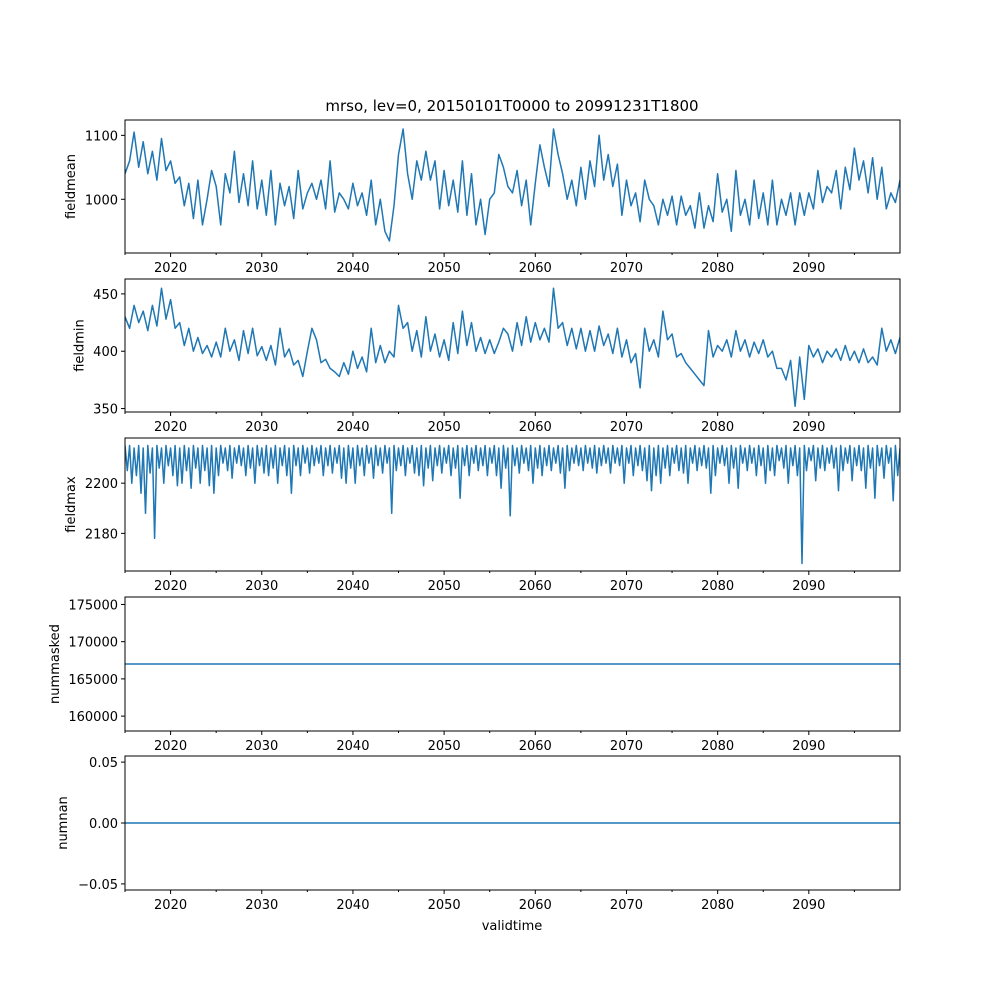  Describe the element at coordinates (71, 504) in the screenshot. I see `y-axis-label: fieldmax` at that location.